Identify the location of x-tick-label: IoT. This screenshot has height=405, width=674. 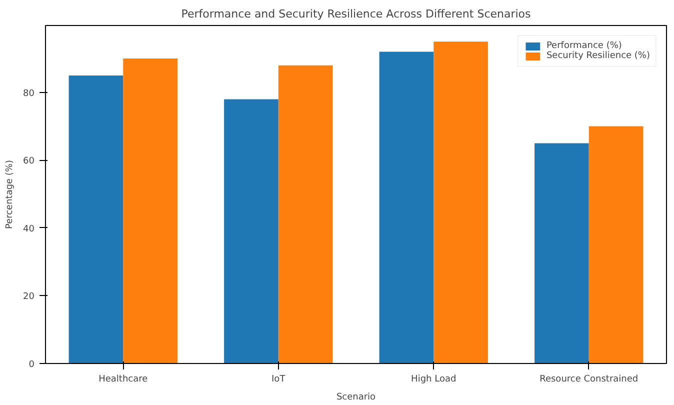
(279, 379).